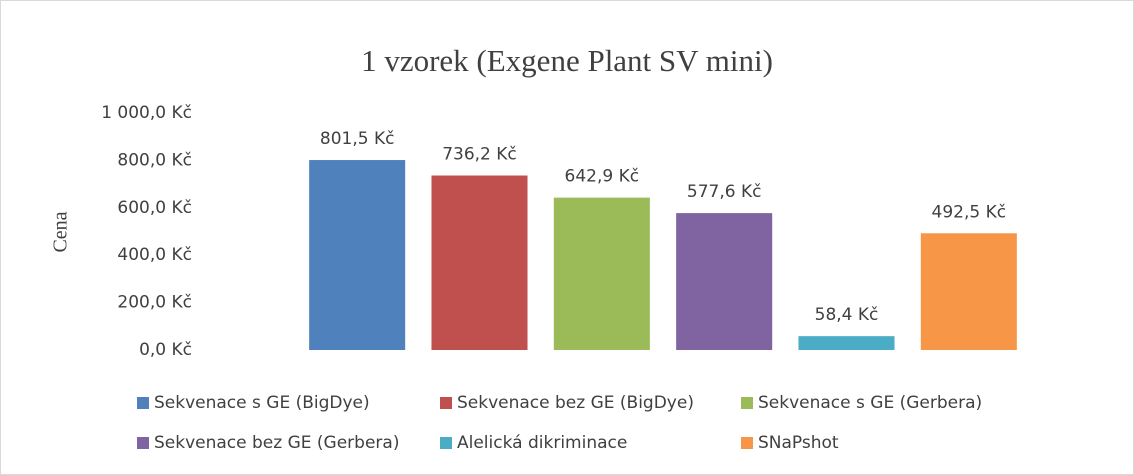 This screenshot has width=1134, height=475. I want to click on chart-title: 1 vzorek (Exgene Plant SV mini), so click(567, 60).